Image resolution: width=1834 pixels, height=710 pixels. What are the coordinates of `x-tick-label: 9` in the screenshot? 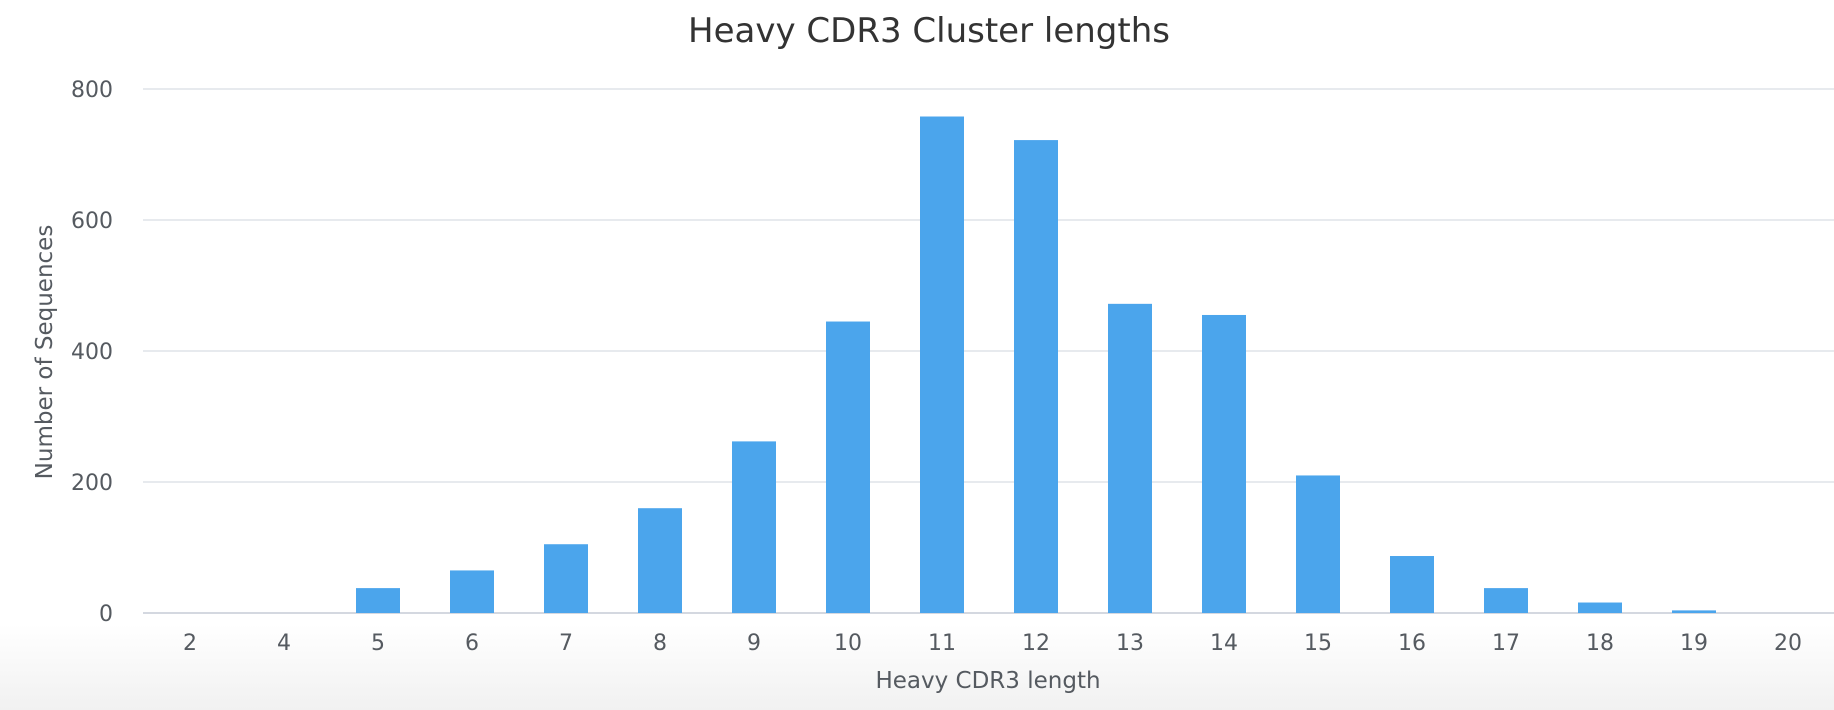 It's located at (754, 643).